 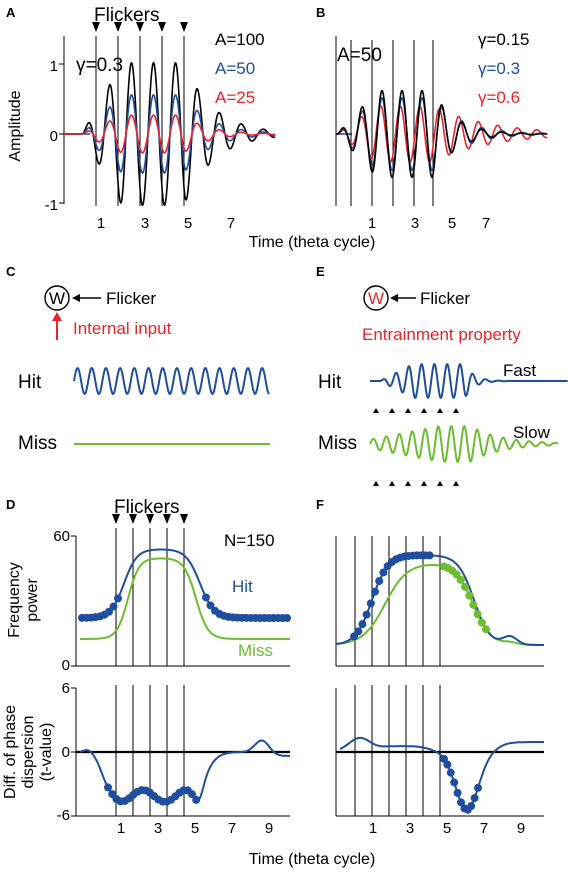 What do you see at coordinates (57, 298) in the screenshot?
I see `node-label-c: W` at bounding box center [57, 298].